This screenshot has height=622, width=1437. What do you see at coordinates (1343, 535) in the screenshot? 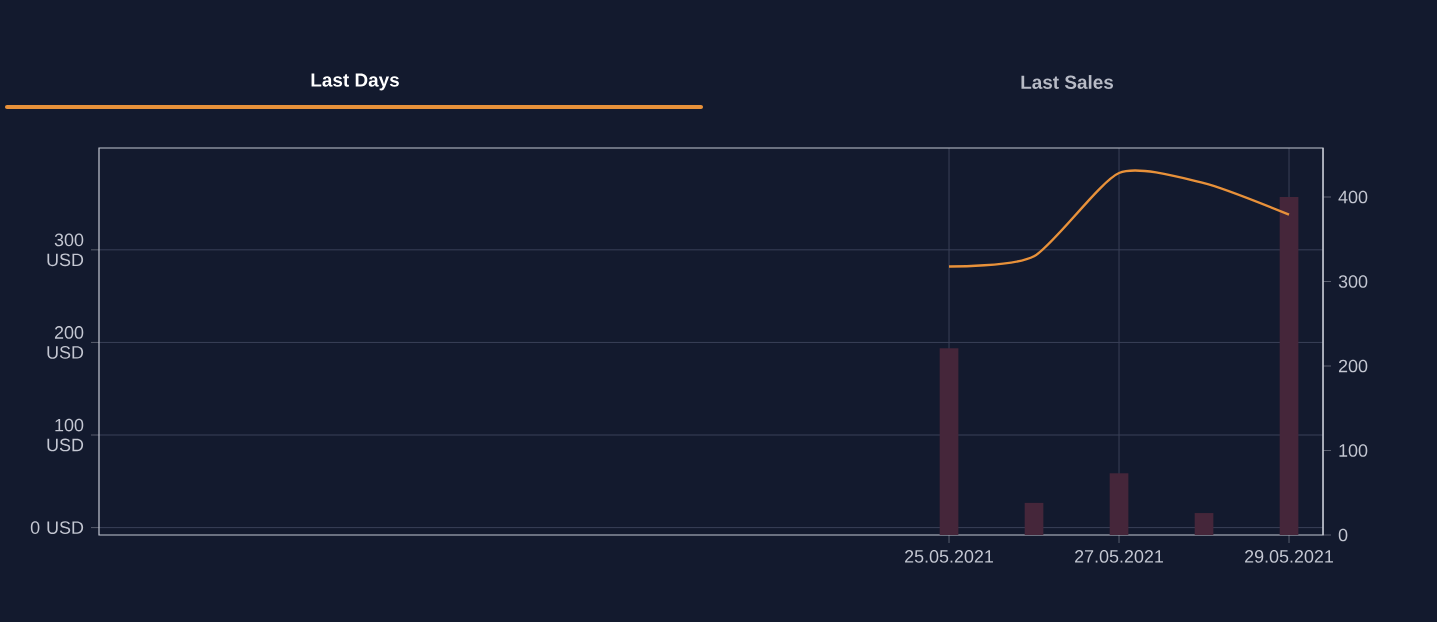
I see `y2-tick-label: 0` at bounding box center [1343, 535].